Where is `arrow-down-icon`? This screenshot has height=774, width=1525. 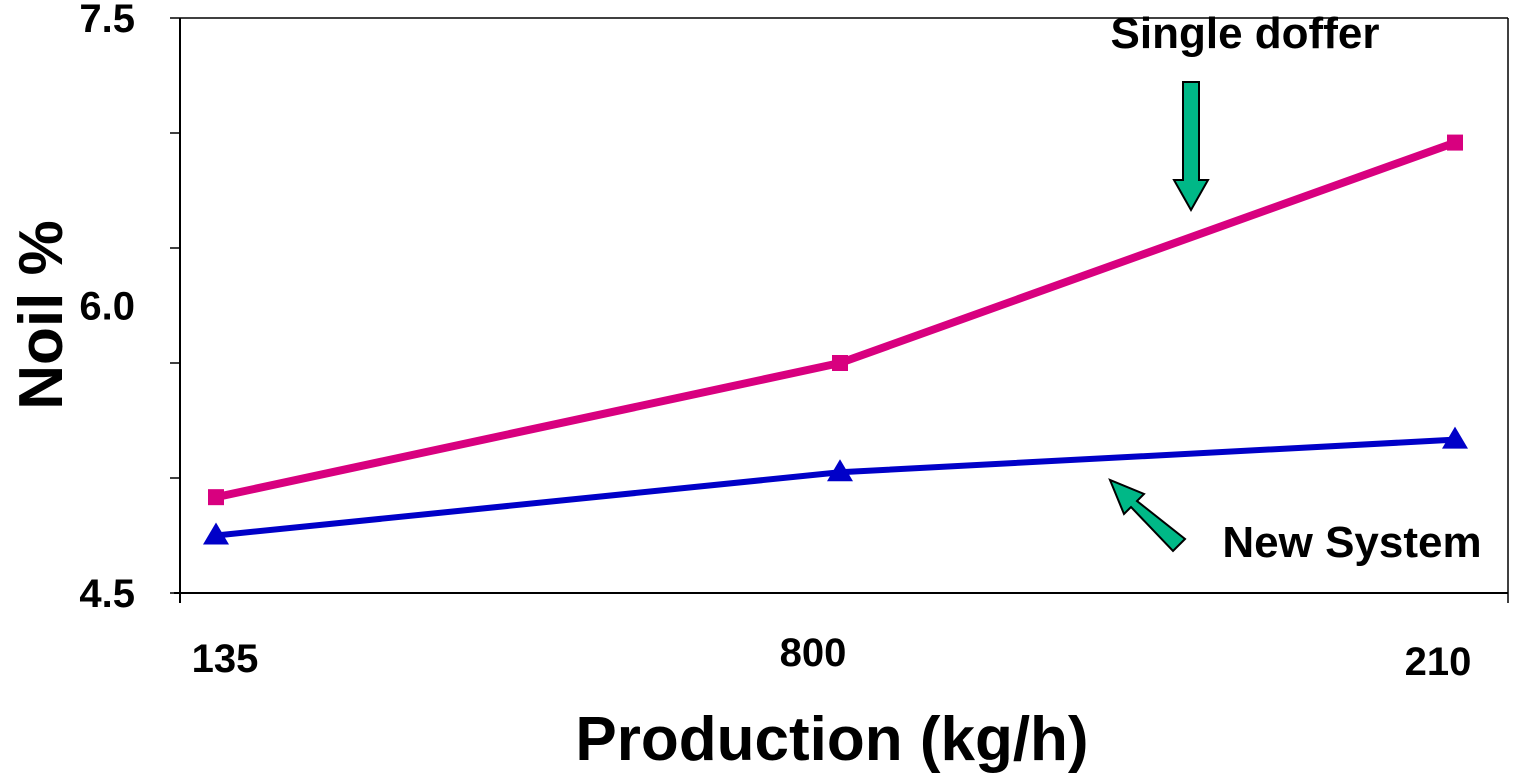 arrow-down-icon is located at coordinates (1191, 147).